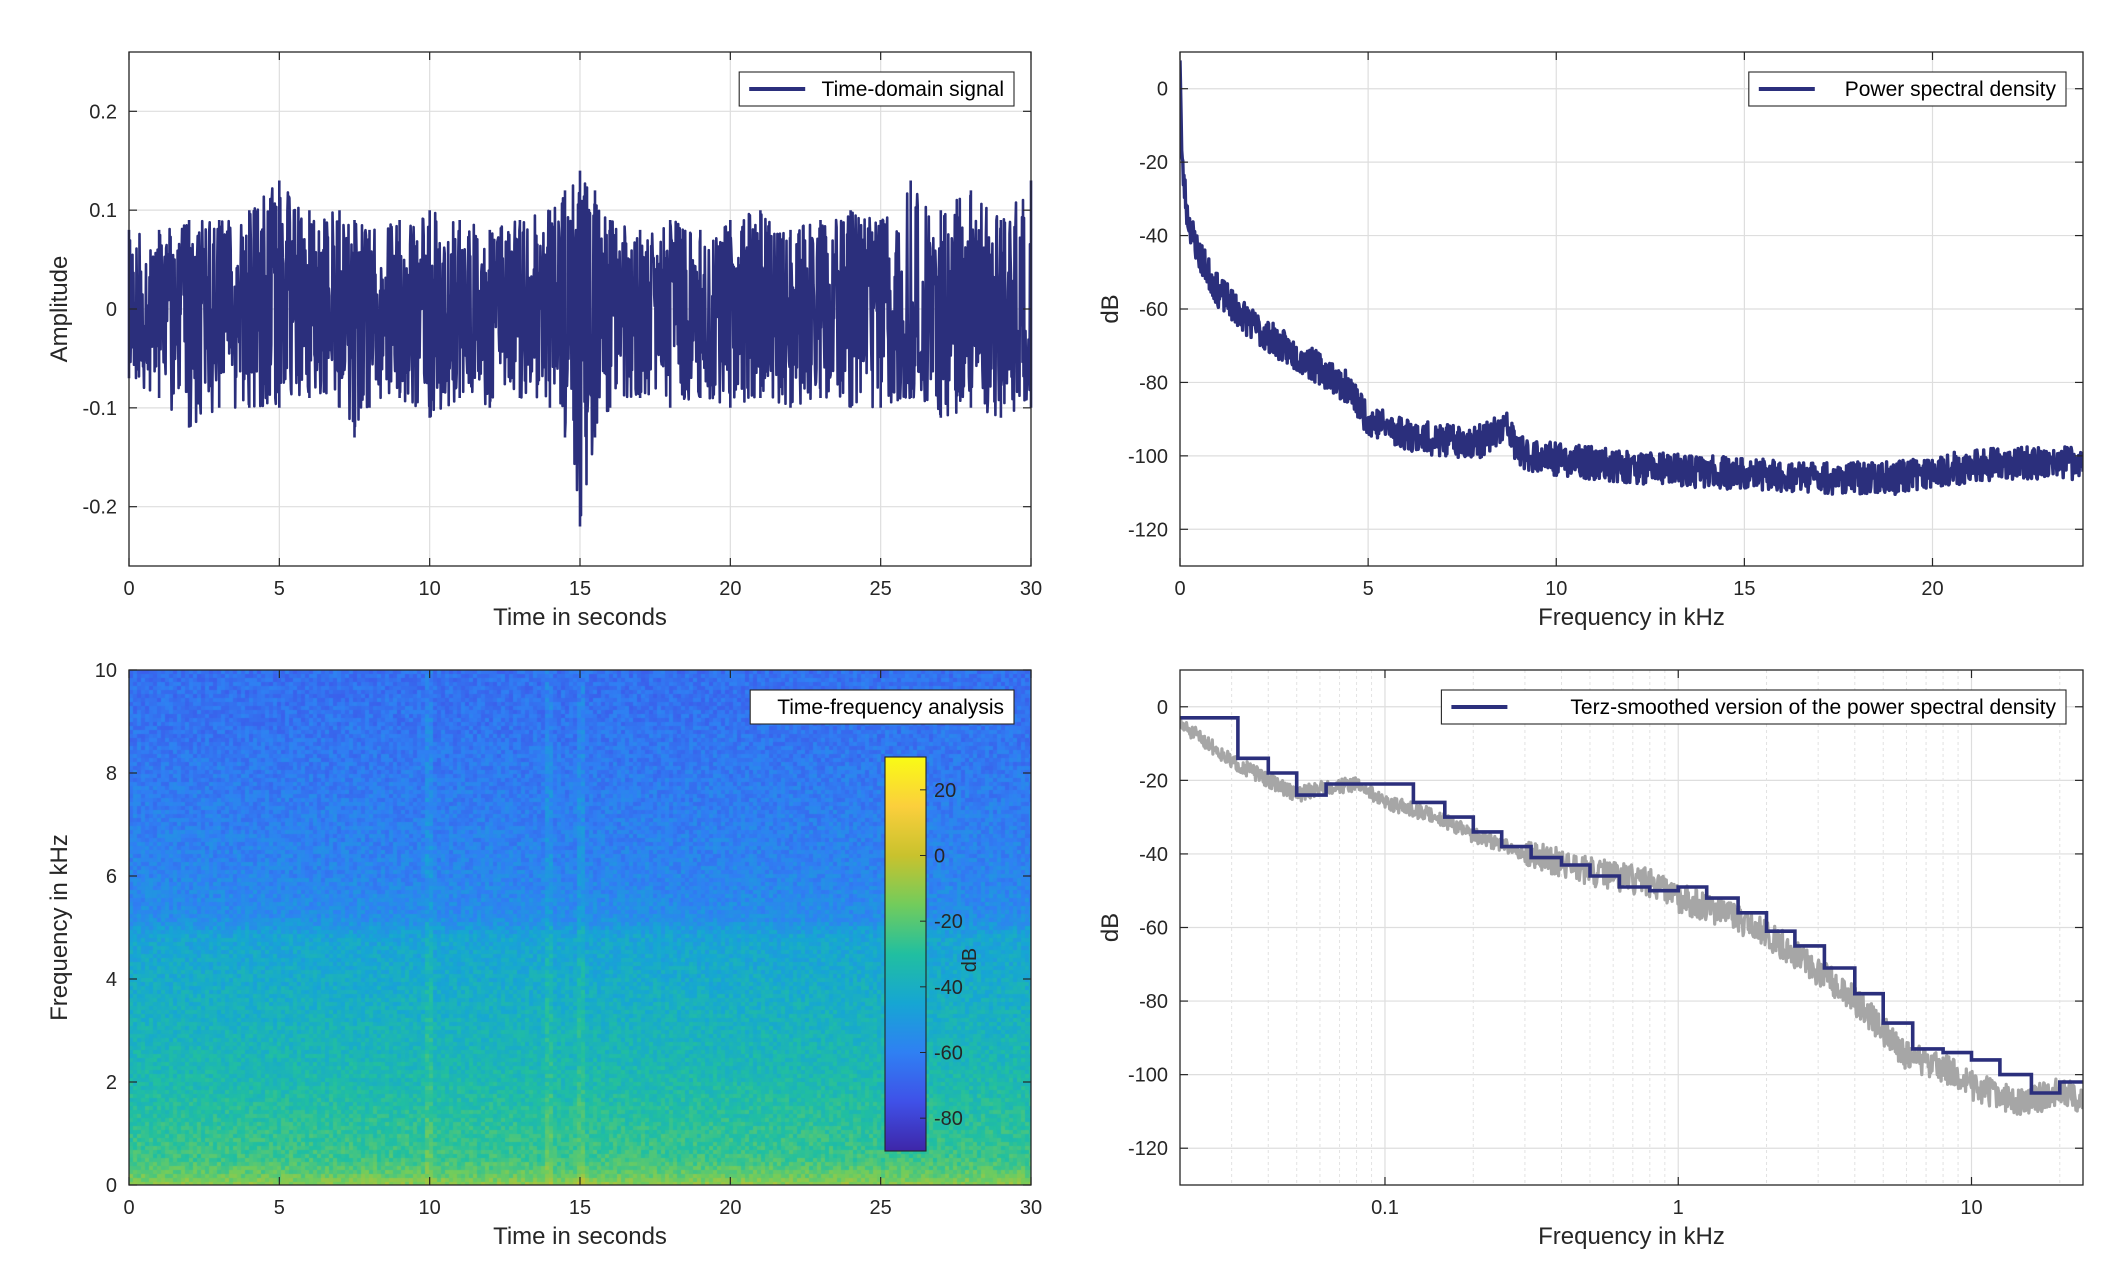 The image size is (2126, 1276). I want to click on x-tick-label: 1, so click(1678, 1208).